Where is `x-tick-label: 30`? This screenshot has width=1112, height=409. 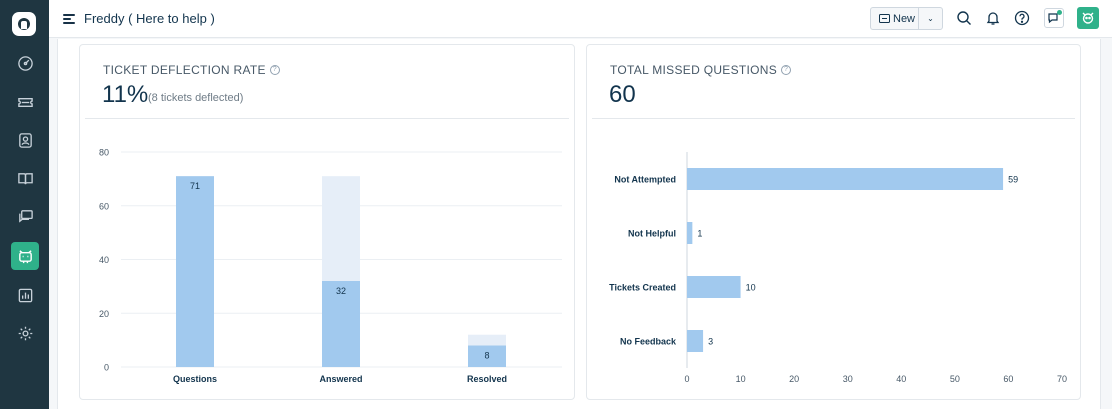 x-tick-label: 30 is located at coordinates (848, 379).